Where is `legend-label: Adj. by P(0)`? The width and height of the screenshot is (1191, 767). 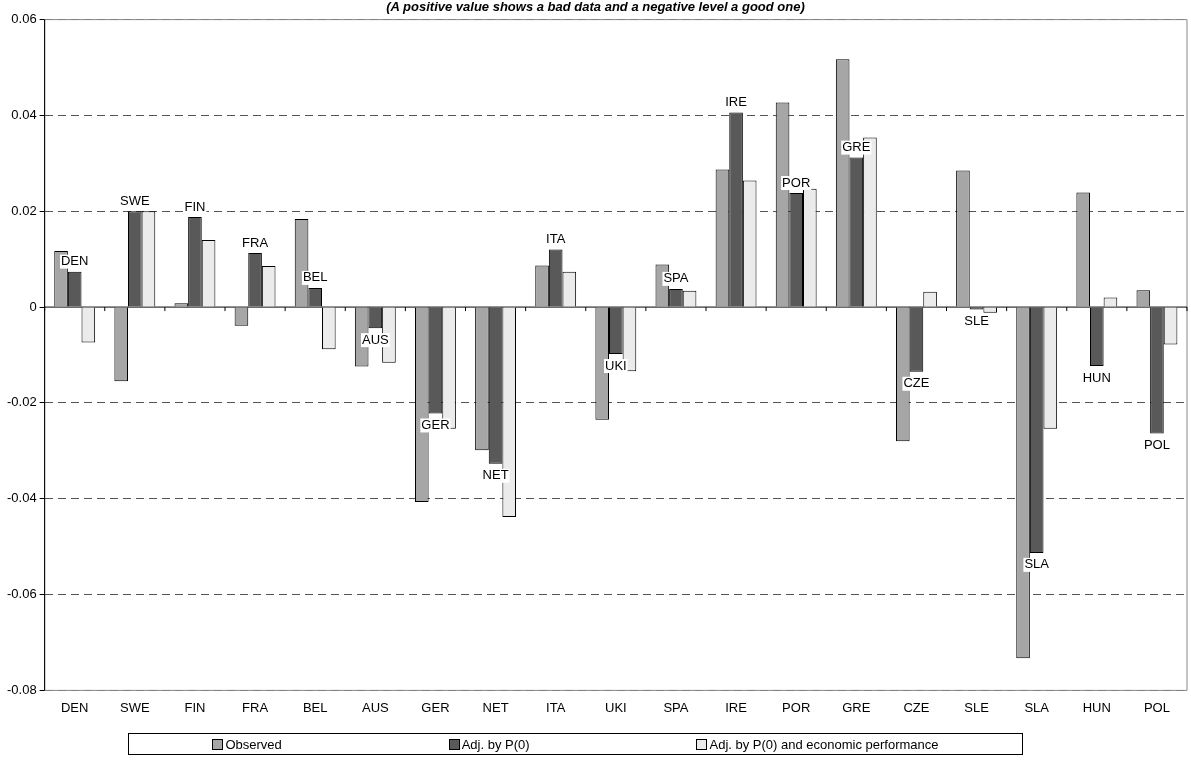
legend-label: Adj. by P(0) is located at coordinates (495, 744).